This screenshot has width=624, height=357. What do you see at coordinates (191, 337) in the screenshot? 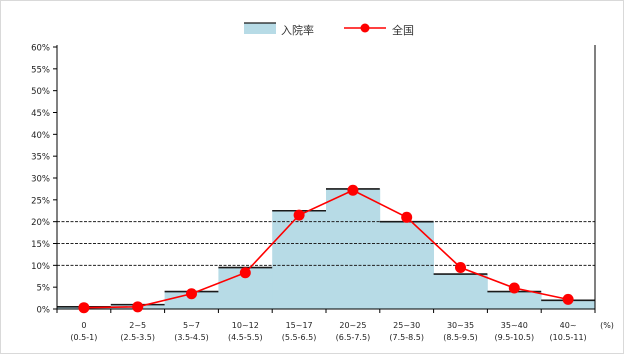
I see `x-tick-sublabel: (3.5-4.5)` at bounding box center [191, 337].